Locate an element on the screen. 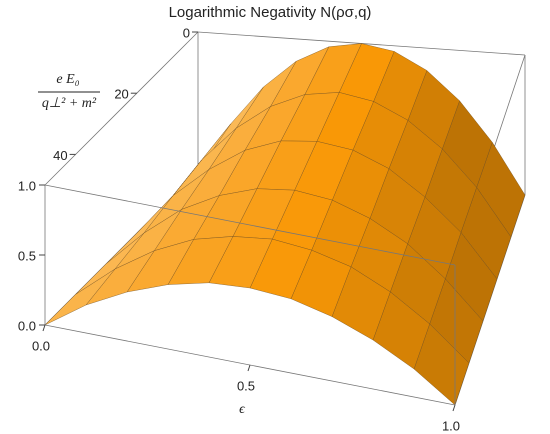 The width and height of the screenshot is (550, 434). chart-title: Logarithmic Negativity N(ρσ,q) is located at coordinates (270, 12).